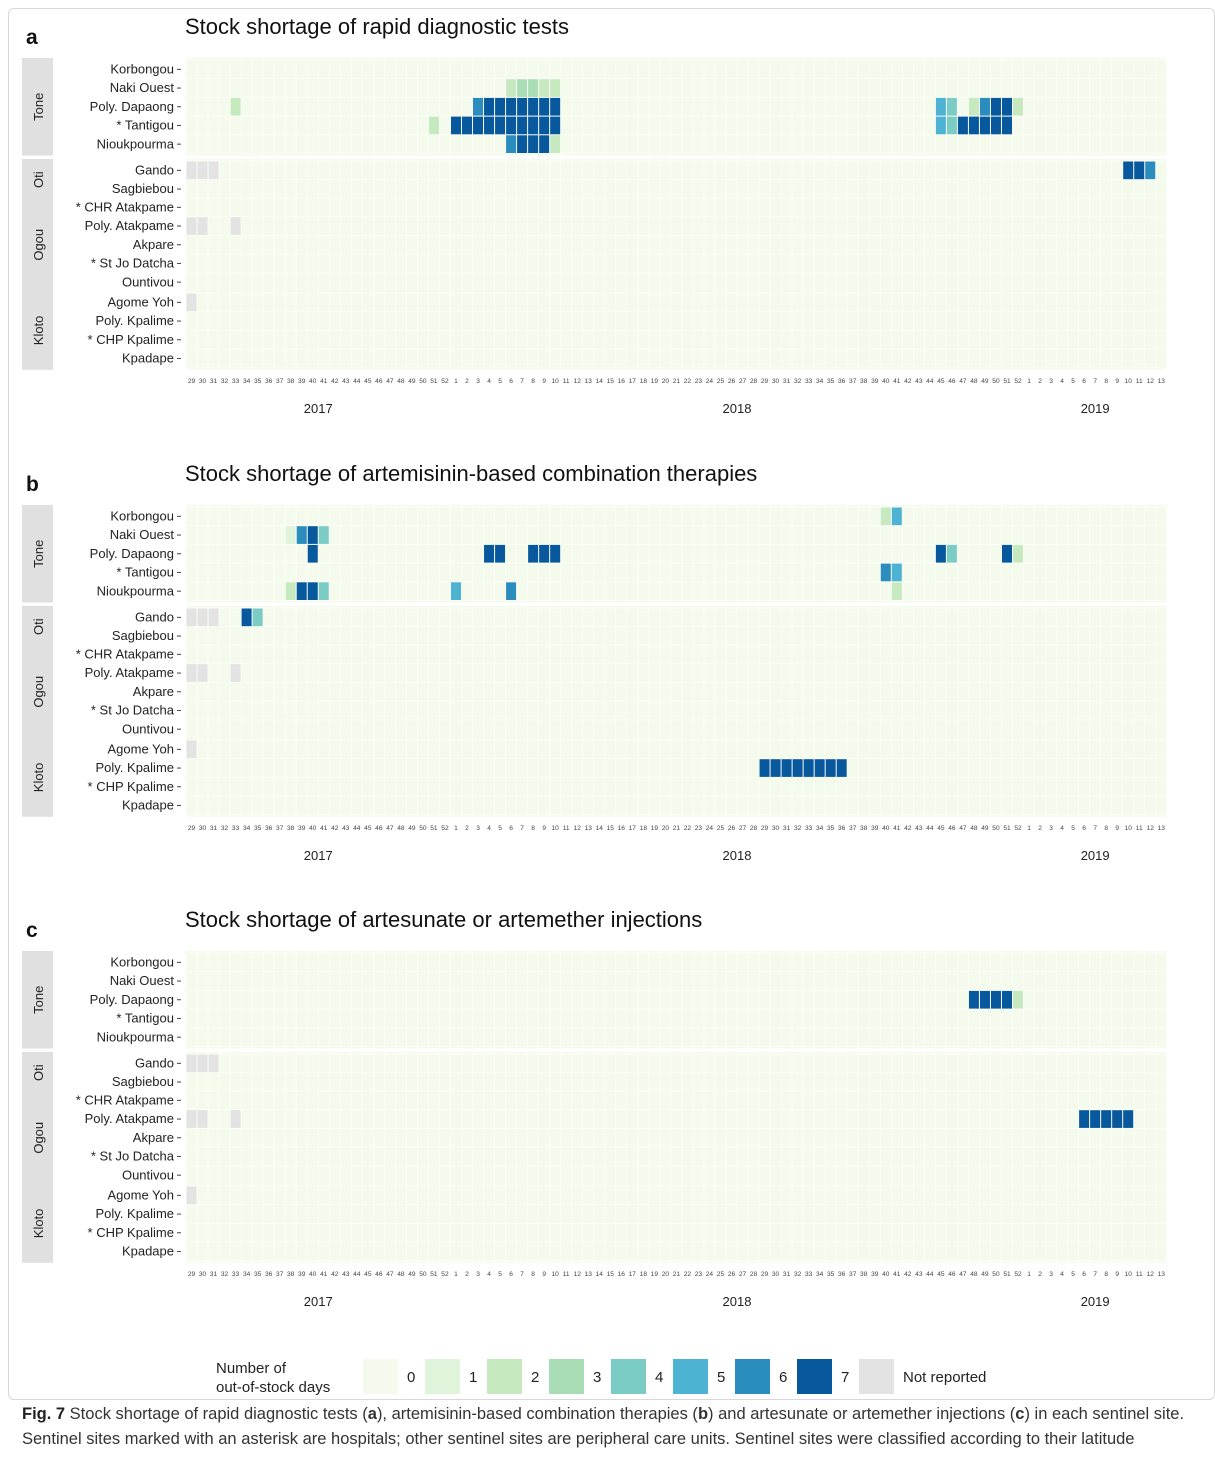 The width and height of the screenshot is (1215, 1479). What do you see at coordinates (688, 1274) in the screenshot?
I see `week-tick-label: 22` at bounding box center [688, 1274].